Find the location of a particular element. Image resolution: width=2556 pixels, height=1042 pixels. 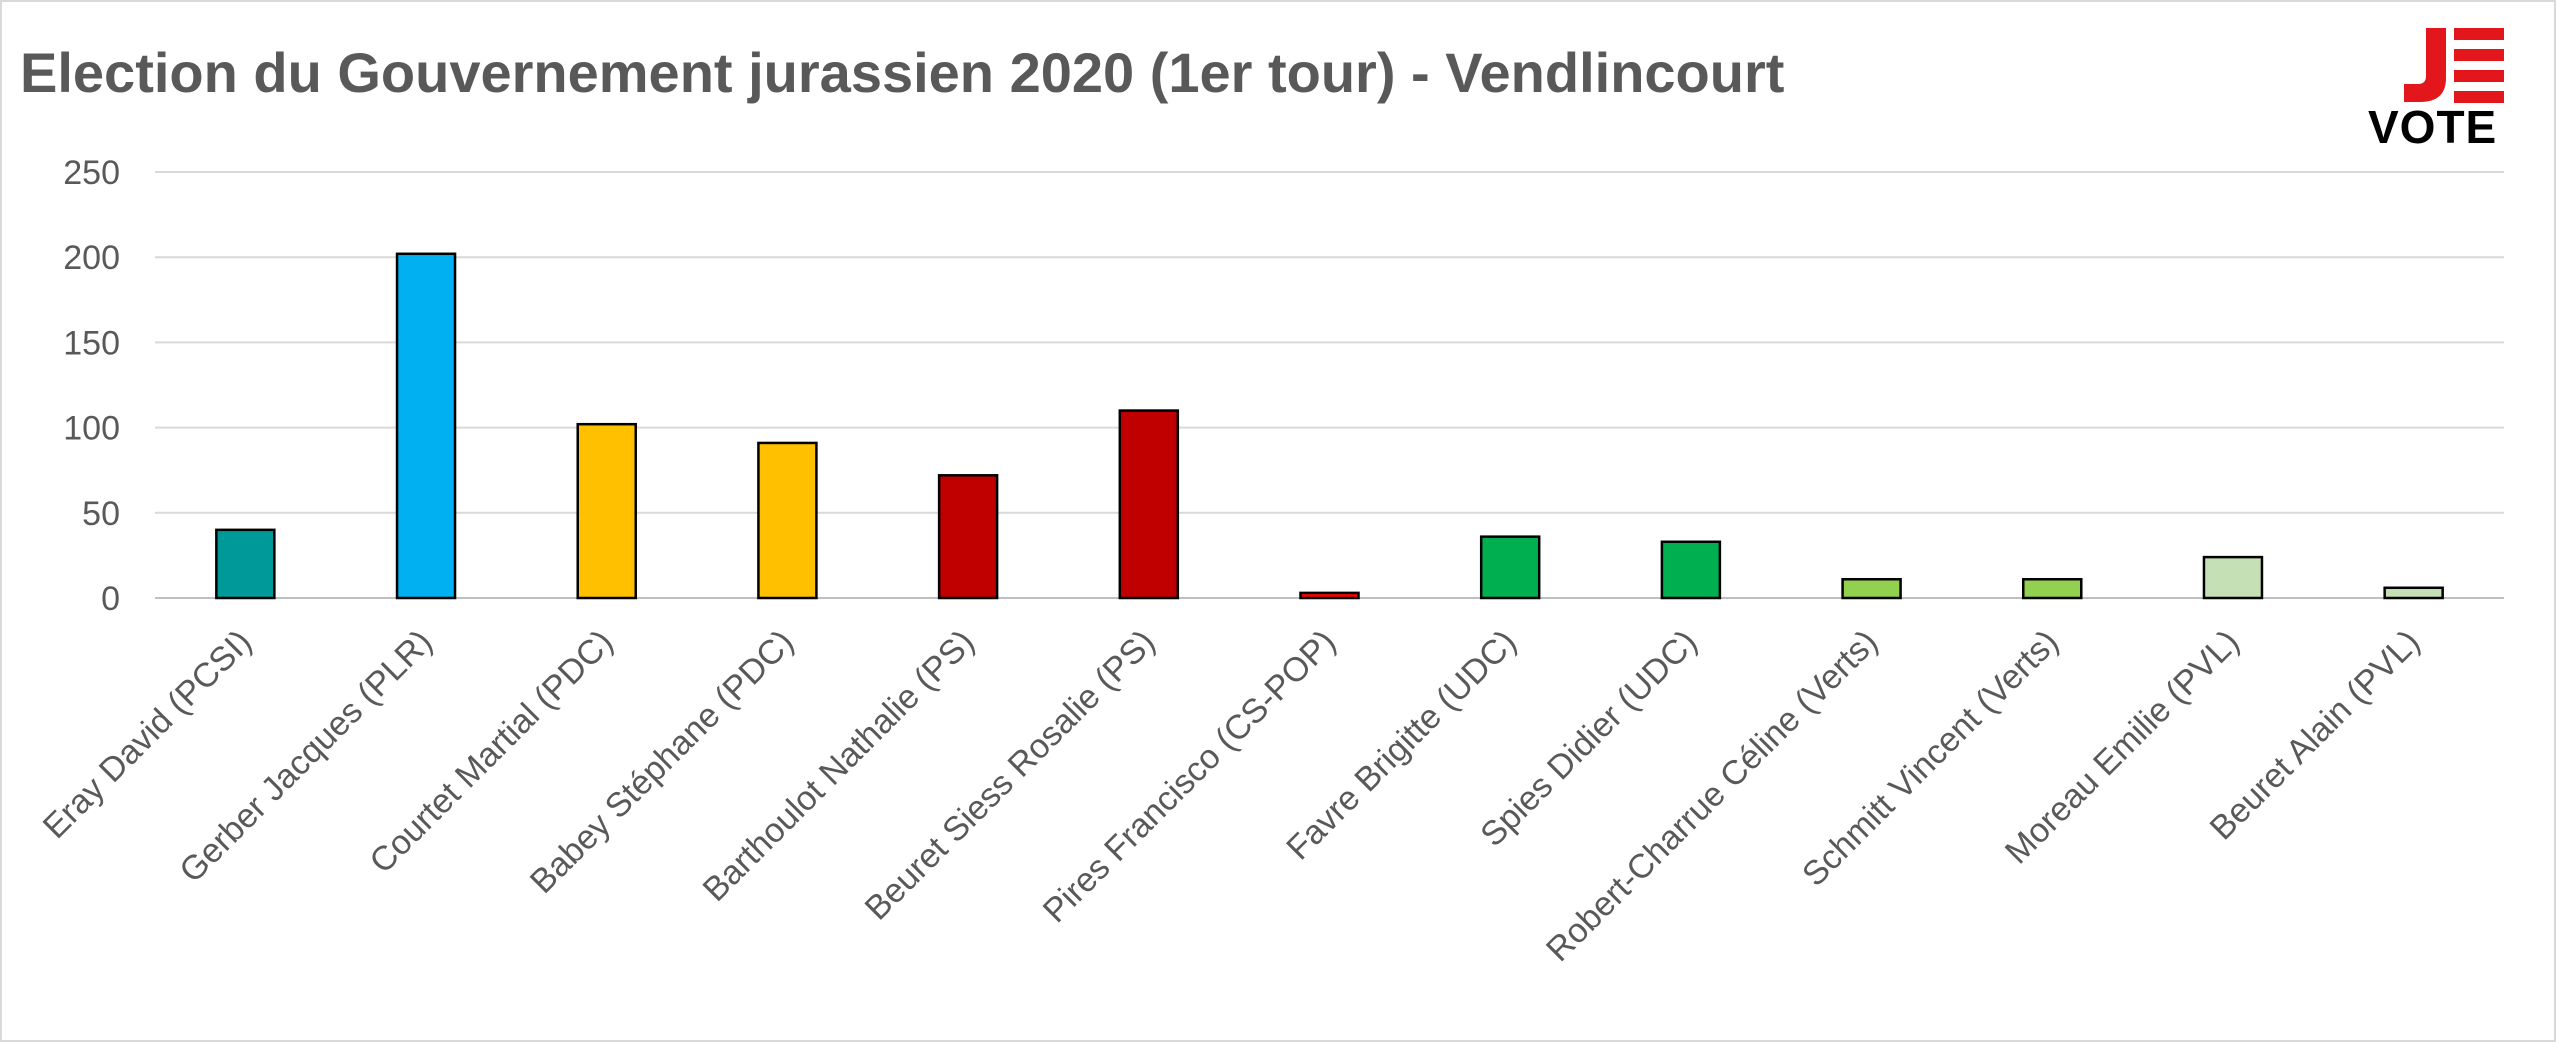

y-tick-label: 100 is located at coordinates (91, 429).